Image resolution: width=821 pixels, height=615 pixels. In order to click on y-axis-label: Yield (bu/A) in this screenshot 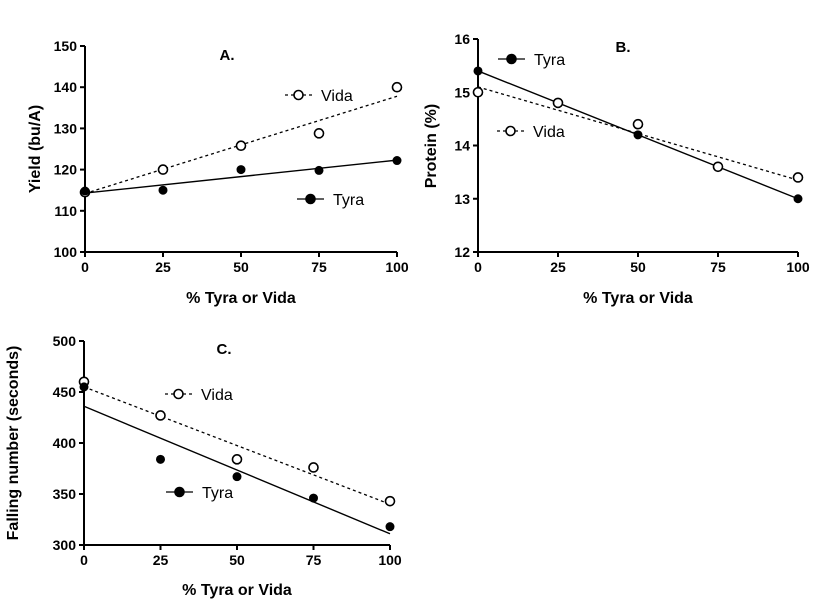, I will do `click(35, 149)`.